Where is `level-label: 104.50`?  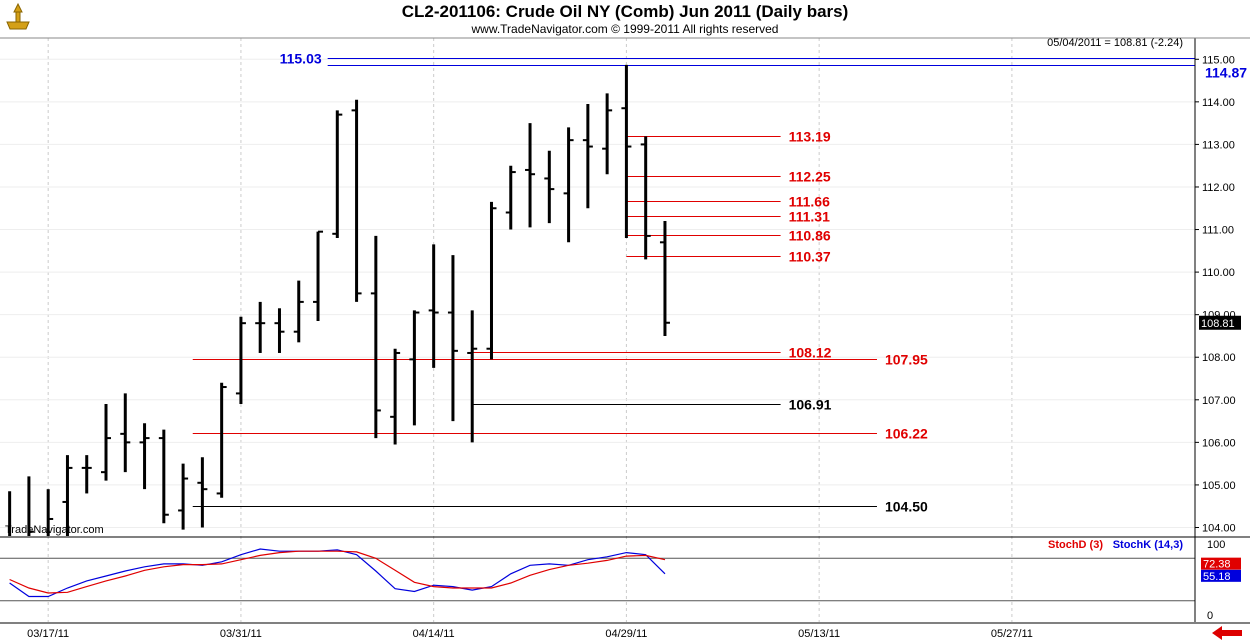
level-label: 104.50 is located at coordinates (906, 507).